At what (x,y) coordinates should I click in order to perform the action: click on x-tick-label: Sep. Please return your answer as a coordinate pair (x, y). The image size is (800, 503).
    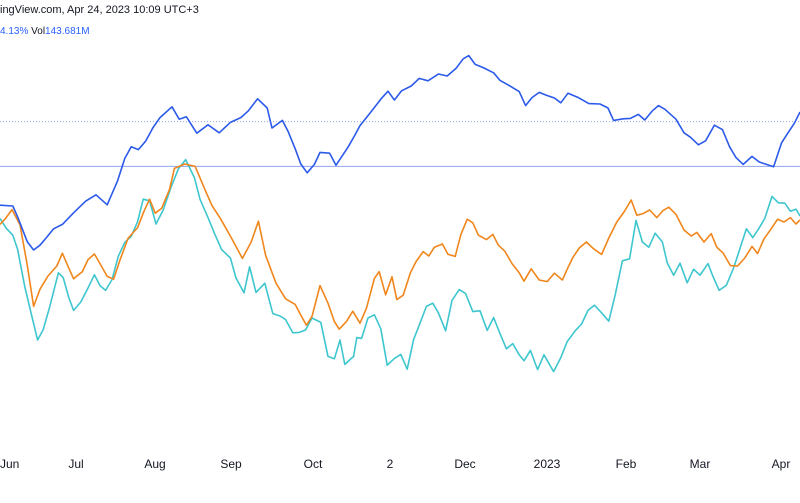
    Looking at the image, I should click on (231, 464).